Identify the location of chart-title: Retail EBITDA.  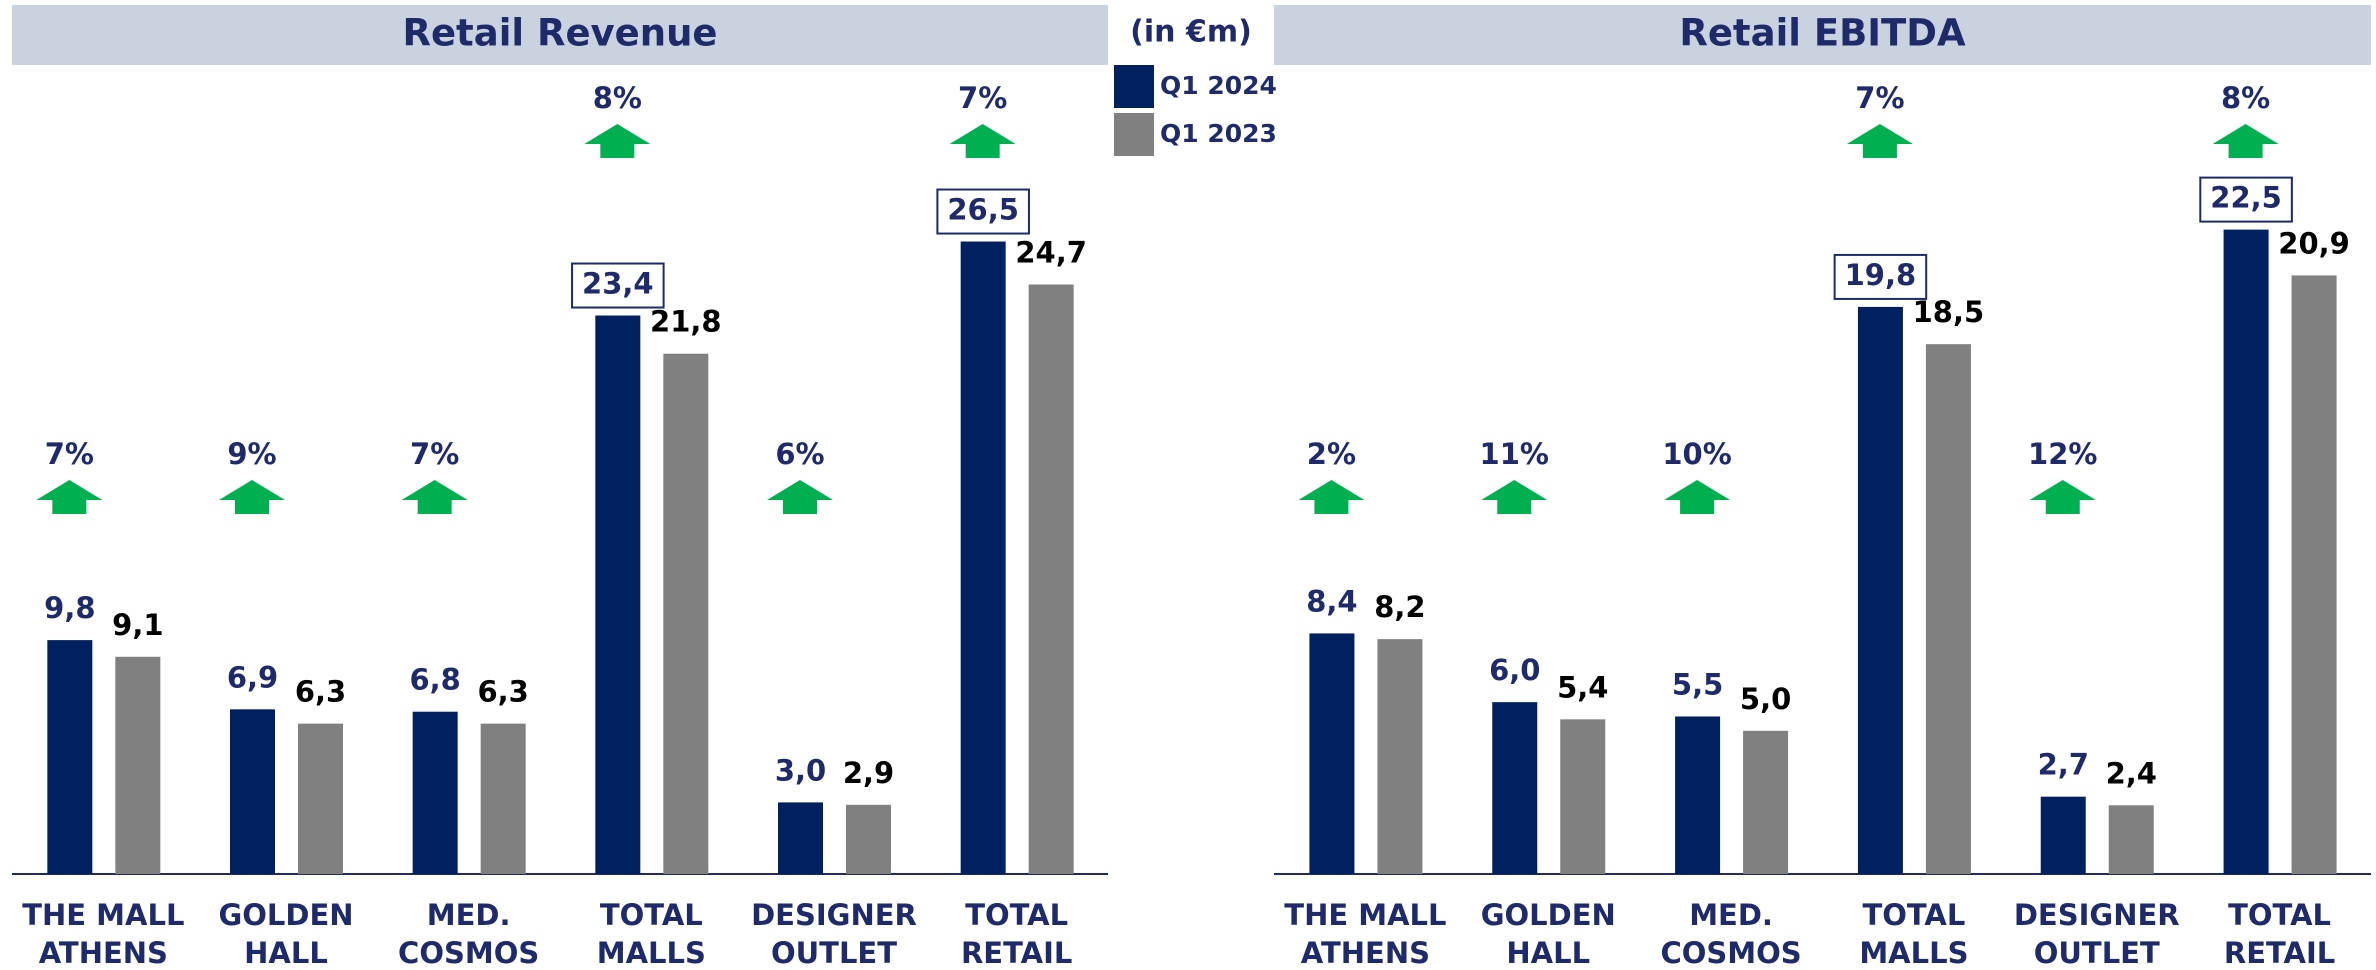
(1822, 33).